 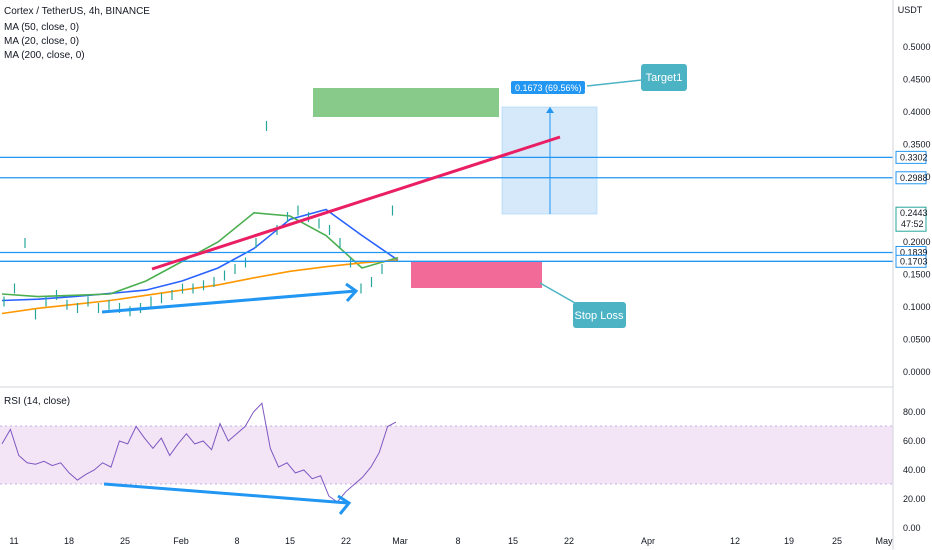 I want to click on stop-zone, so click(x=476, y=274).